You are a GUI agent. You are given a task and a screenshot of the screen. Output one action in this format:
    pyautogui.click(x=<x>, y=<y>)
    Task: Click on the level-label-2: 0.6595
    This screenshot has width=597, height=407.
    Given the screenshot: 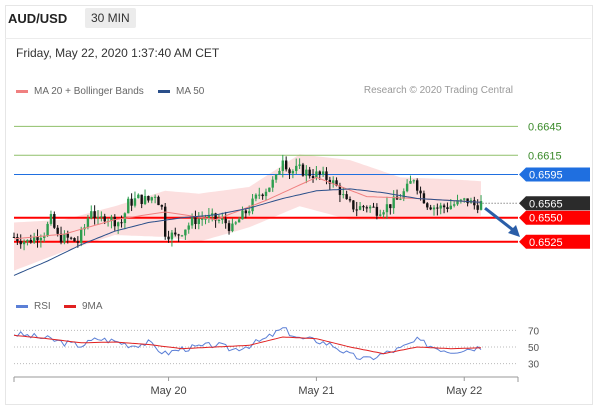 What is the action you would take?
    pyautogui.click(x=546, y=175)
    